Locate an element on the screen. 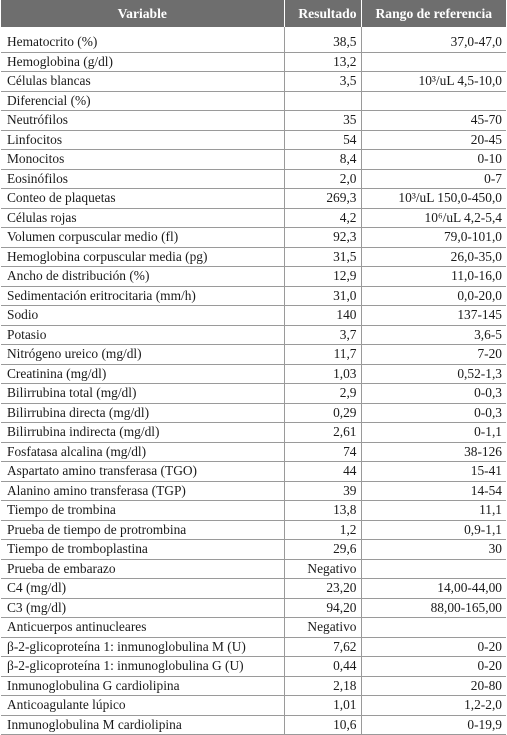 The height and width of the screenshot is (735, 507). cell-variable: Diferencial (%) is located at coordinates (143, 101).